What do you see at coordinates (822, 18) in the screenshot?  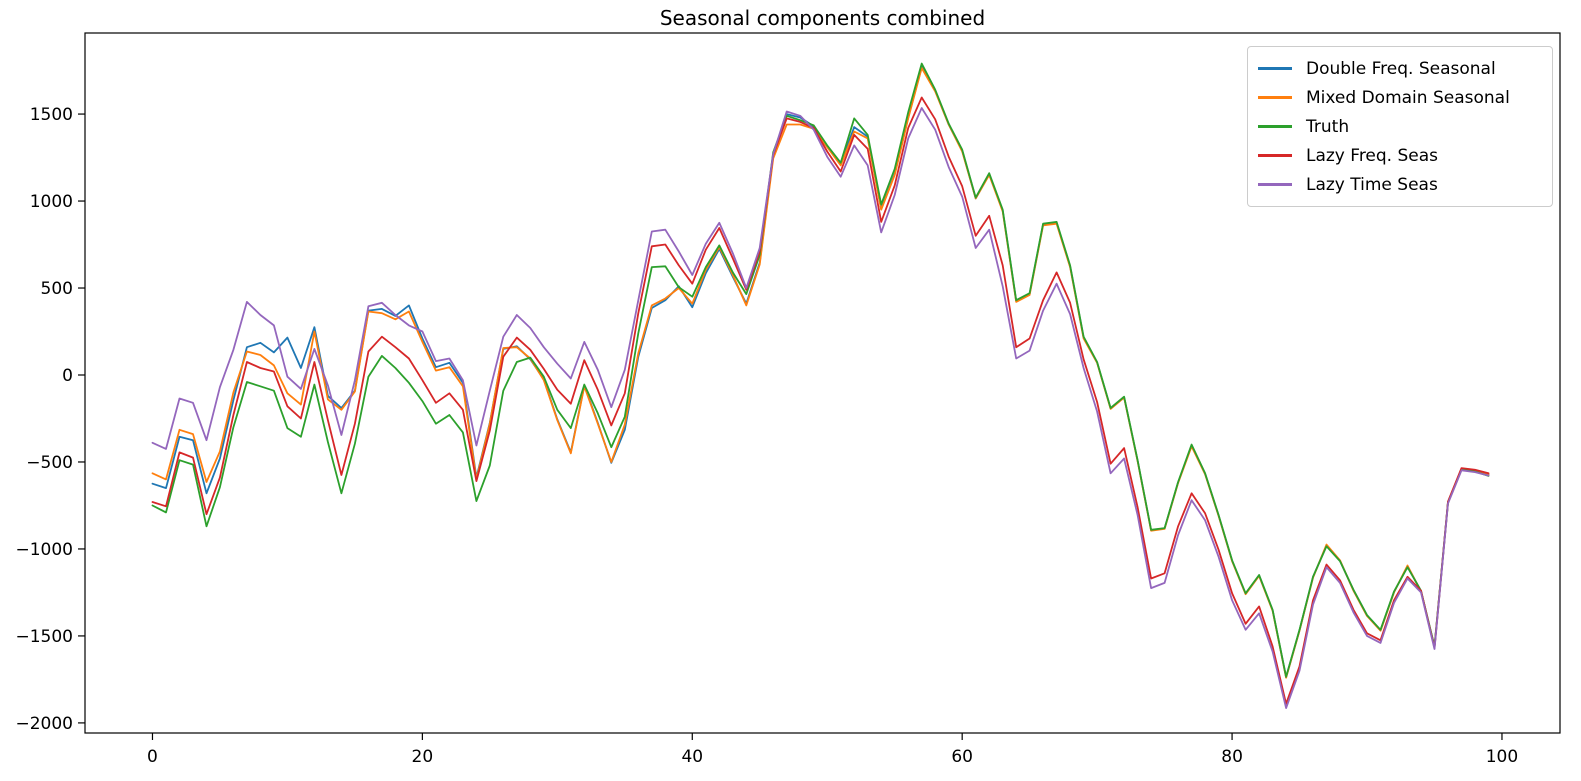 I see `chart-title: Seasonal components combined` at bounding box center [822, 18].